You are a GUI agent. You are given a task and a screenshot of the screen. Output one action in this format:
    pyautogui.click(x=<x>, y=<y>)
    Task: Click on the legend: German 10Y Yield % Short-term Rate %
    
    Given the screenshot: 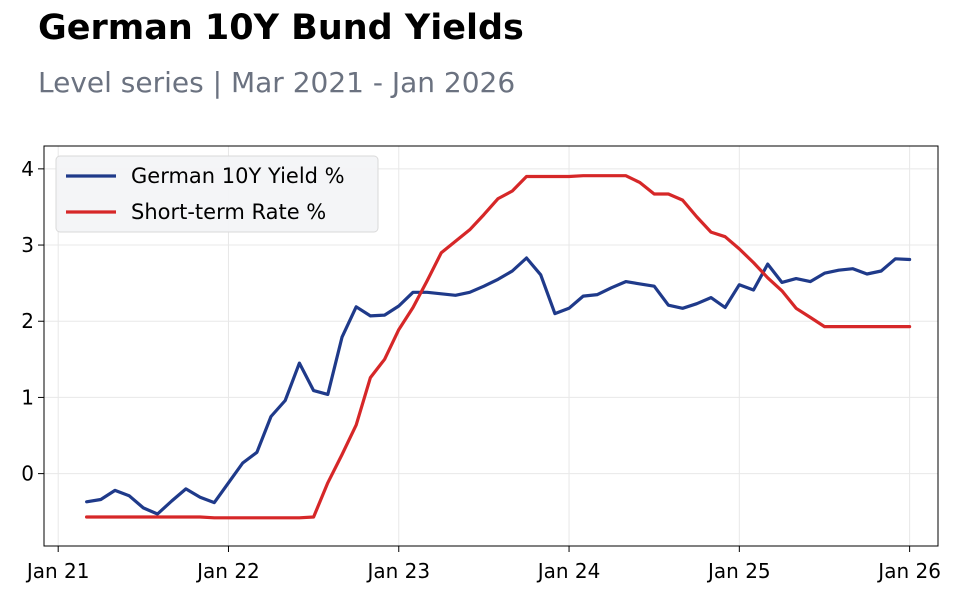 What is the action you would take?
    pyautogui.click(x=217, y=194)
    